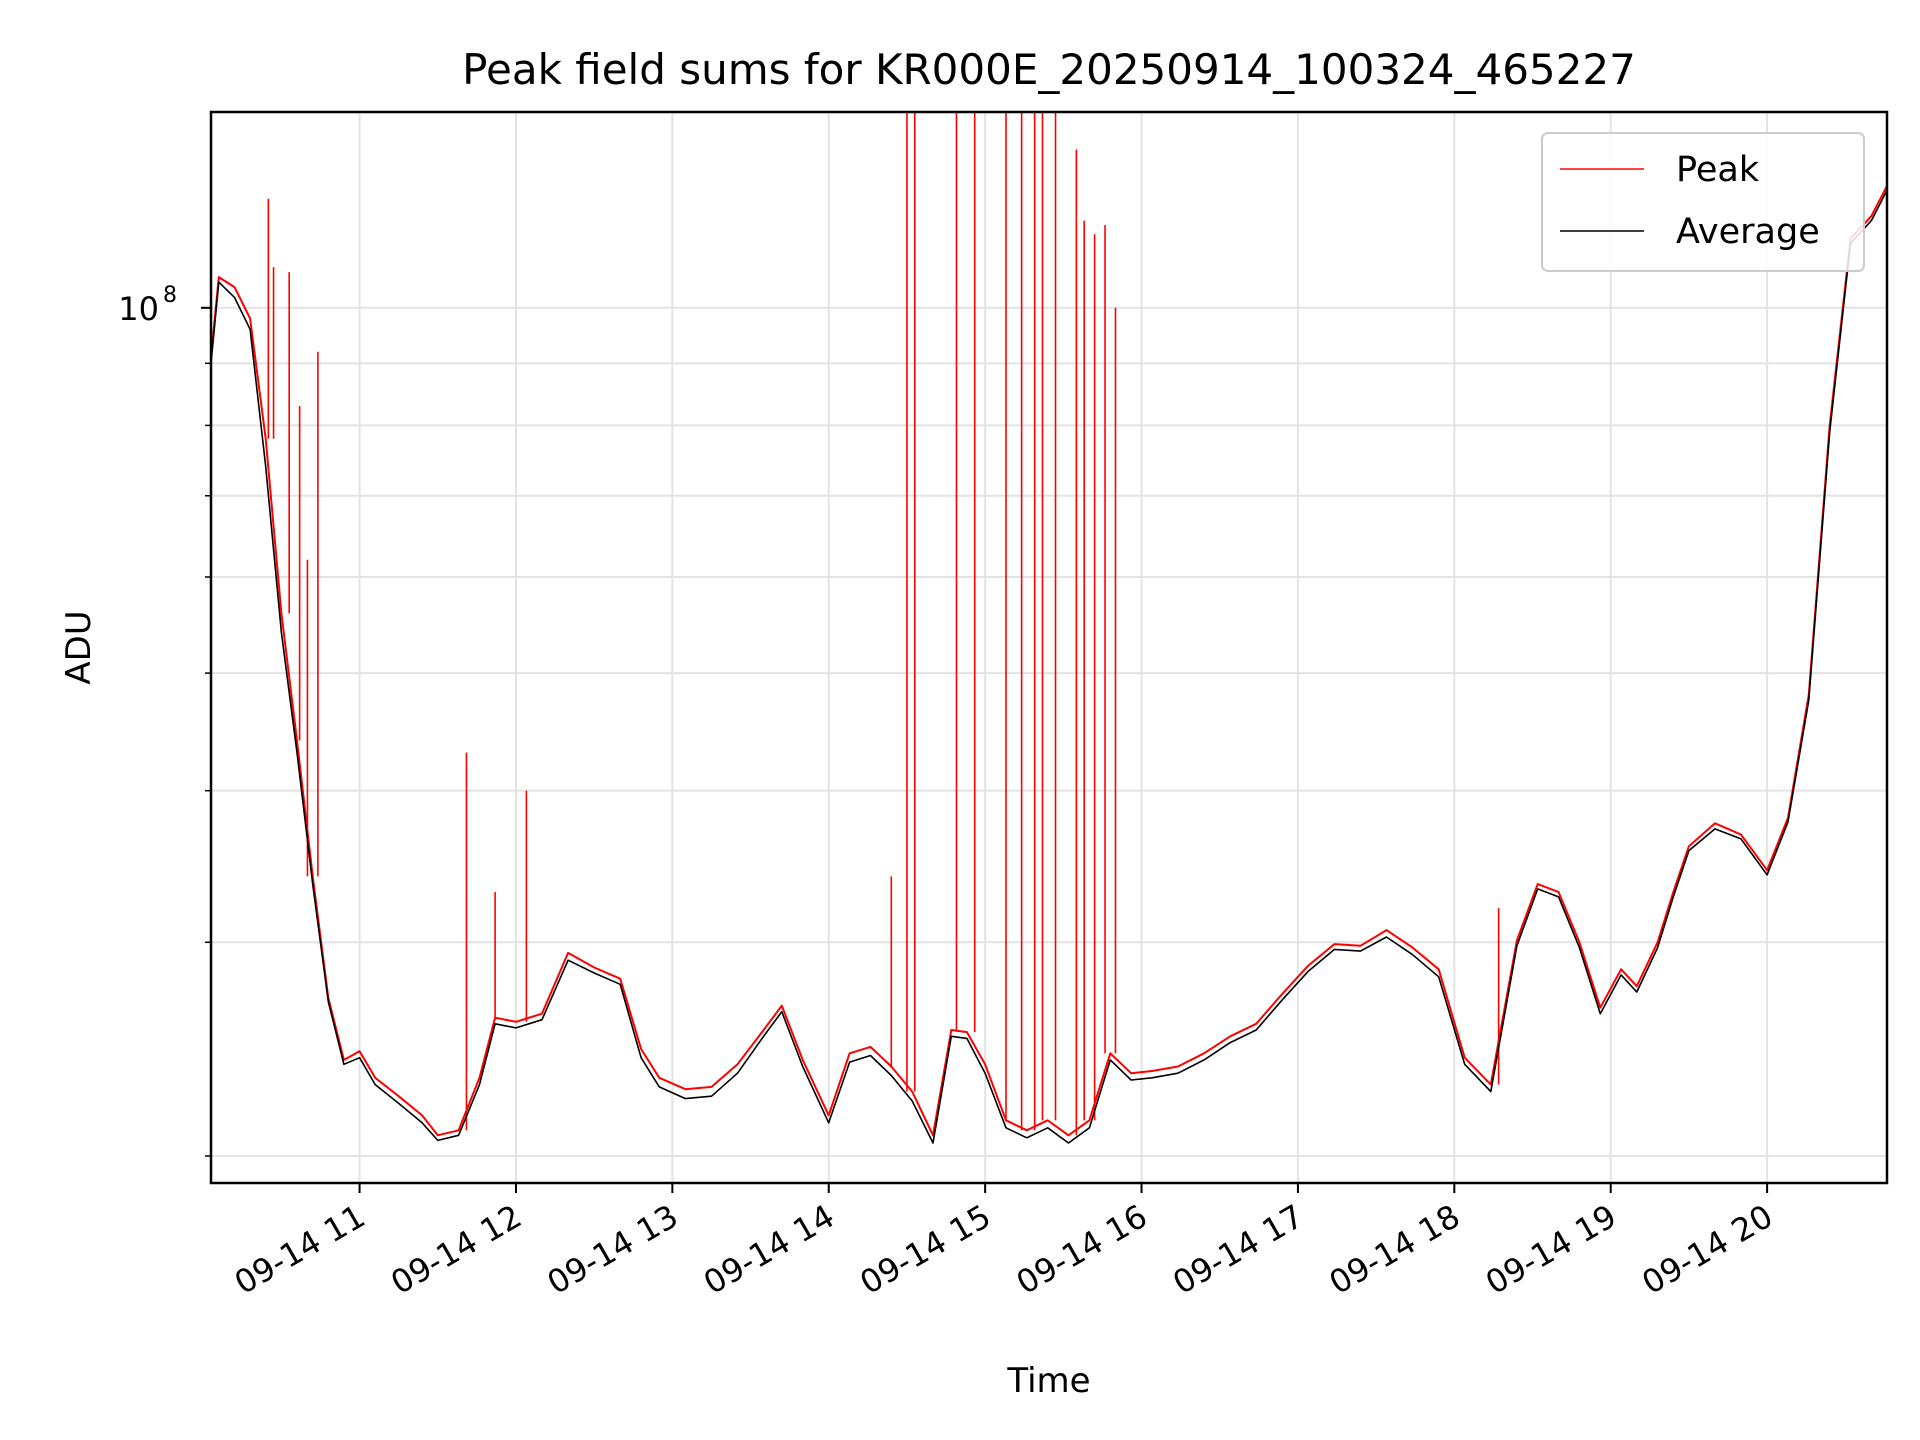  I want to click on x-axis-label: Time, so click(1048, 1381).